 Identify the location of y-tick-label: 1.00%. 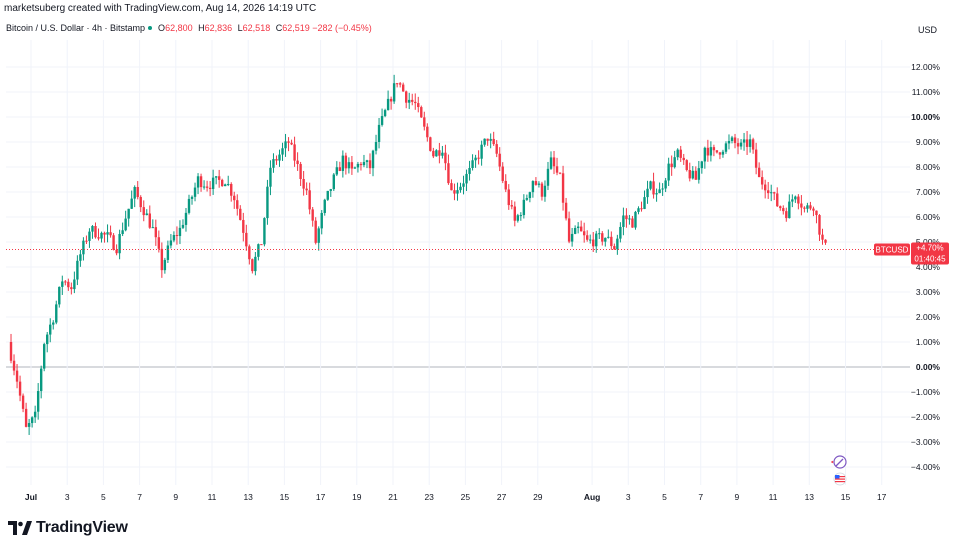
(928, 342).